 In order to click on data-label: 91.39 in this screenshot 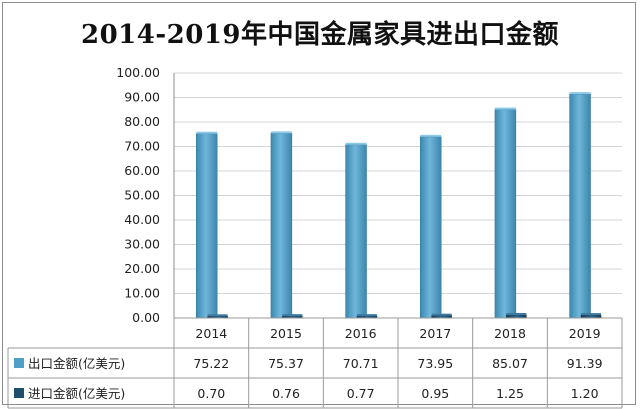, I will do `click(585, 363)`.